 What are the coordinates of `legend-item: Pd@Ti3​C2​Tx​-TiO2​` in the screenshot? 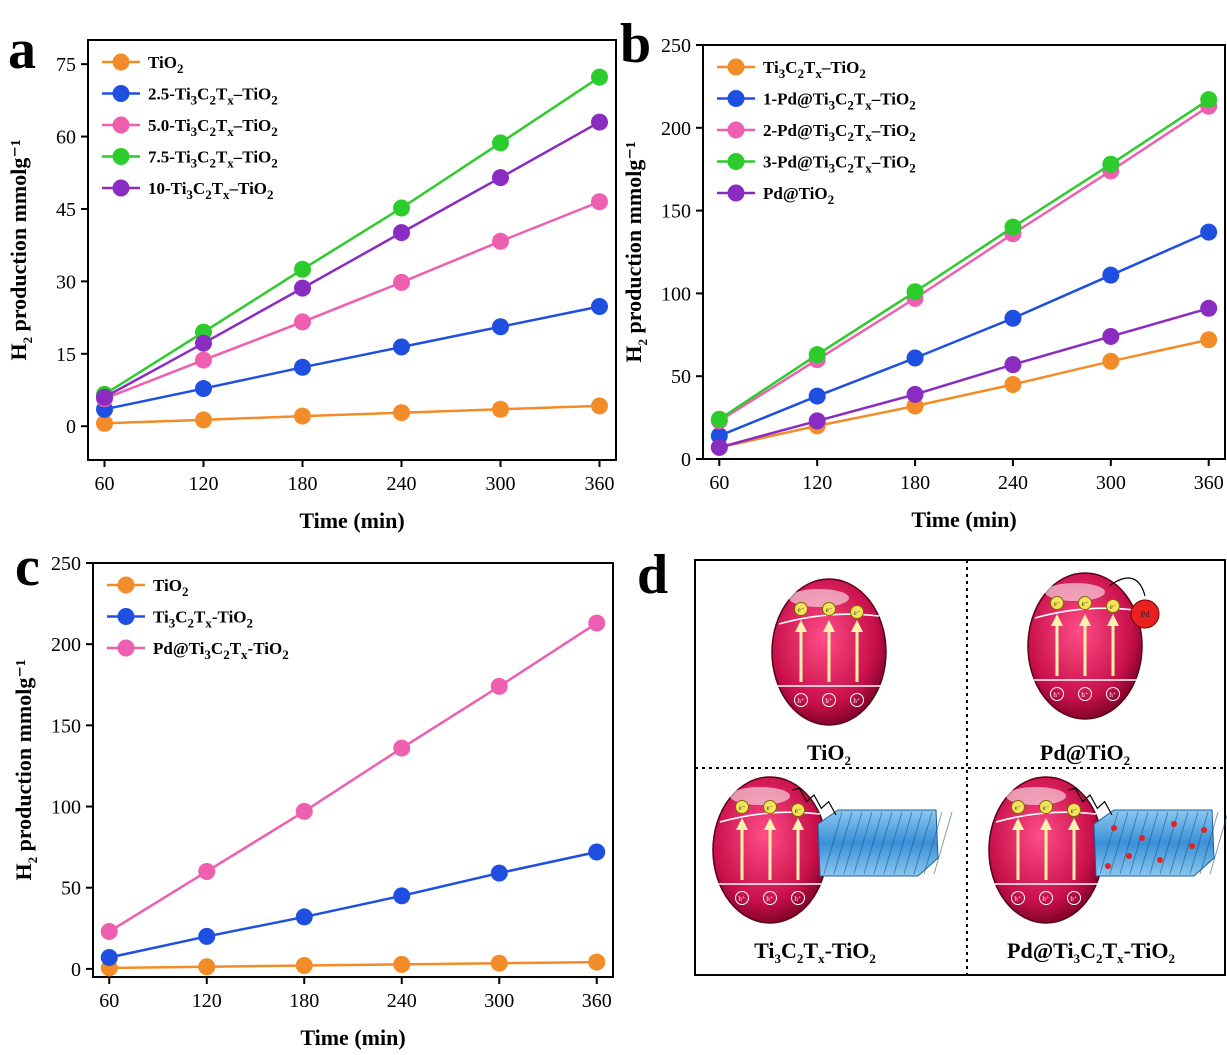 It's located at (198, 650).